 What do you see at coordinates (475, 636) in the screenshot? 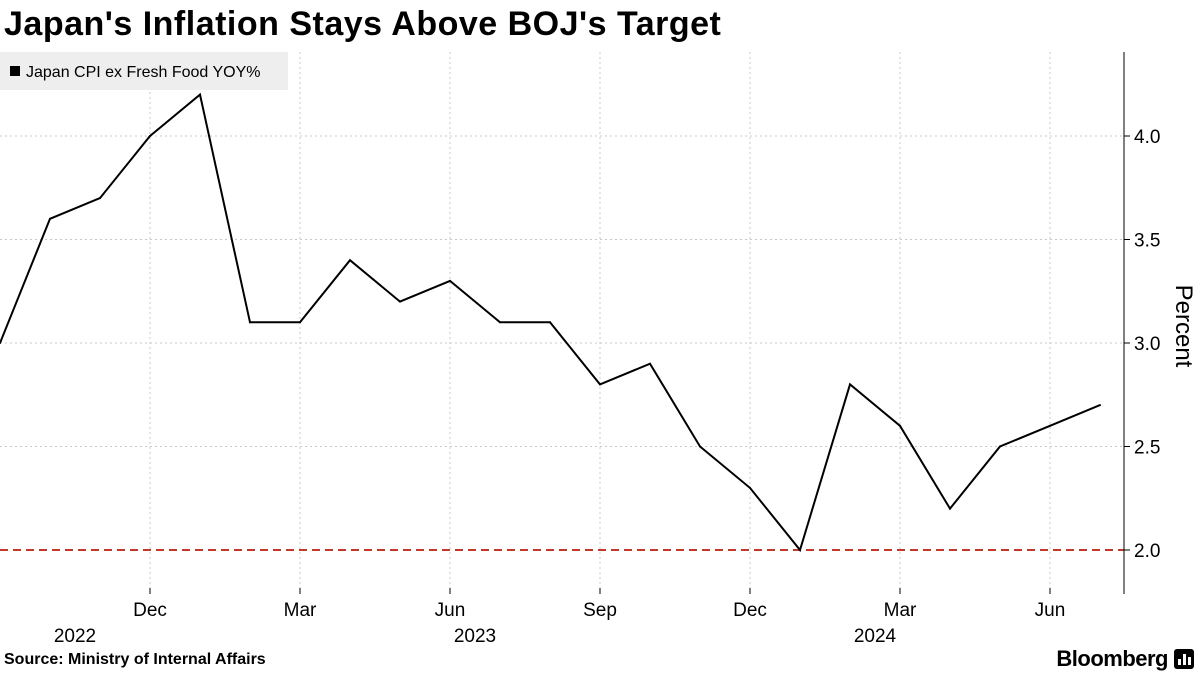
I see `year-label: 2023` at bounding box center [475, 636].